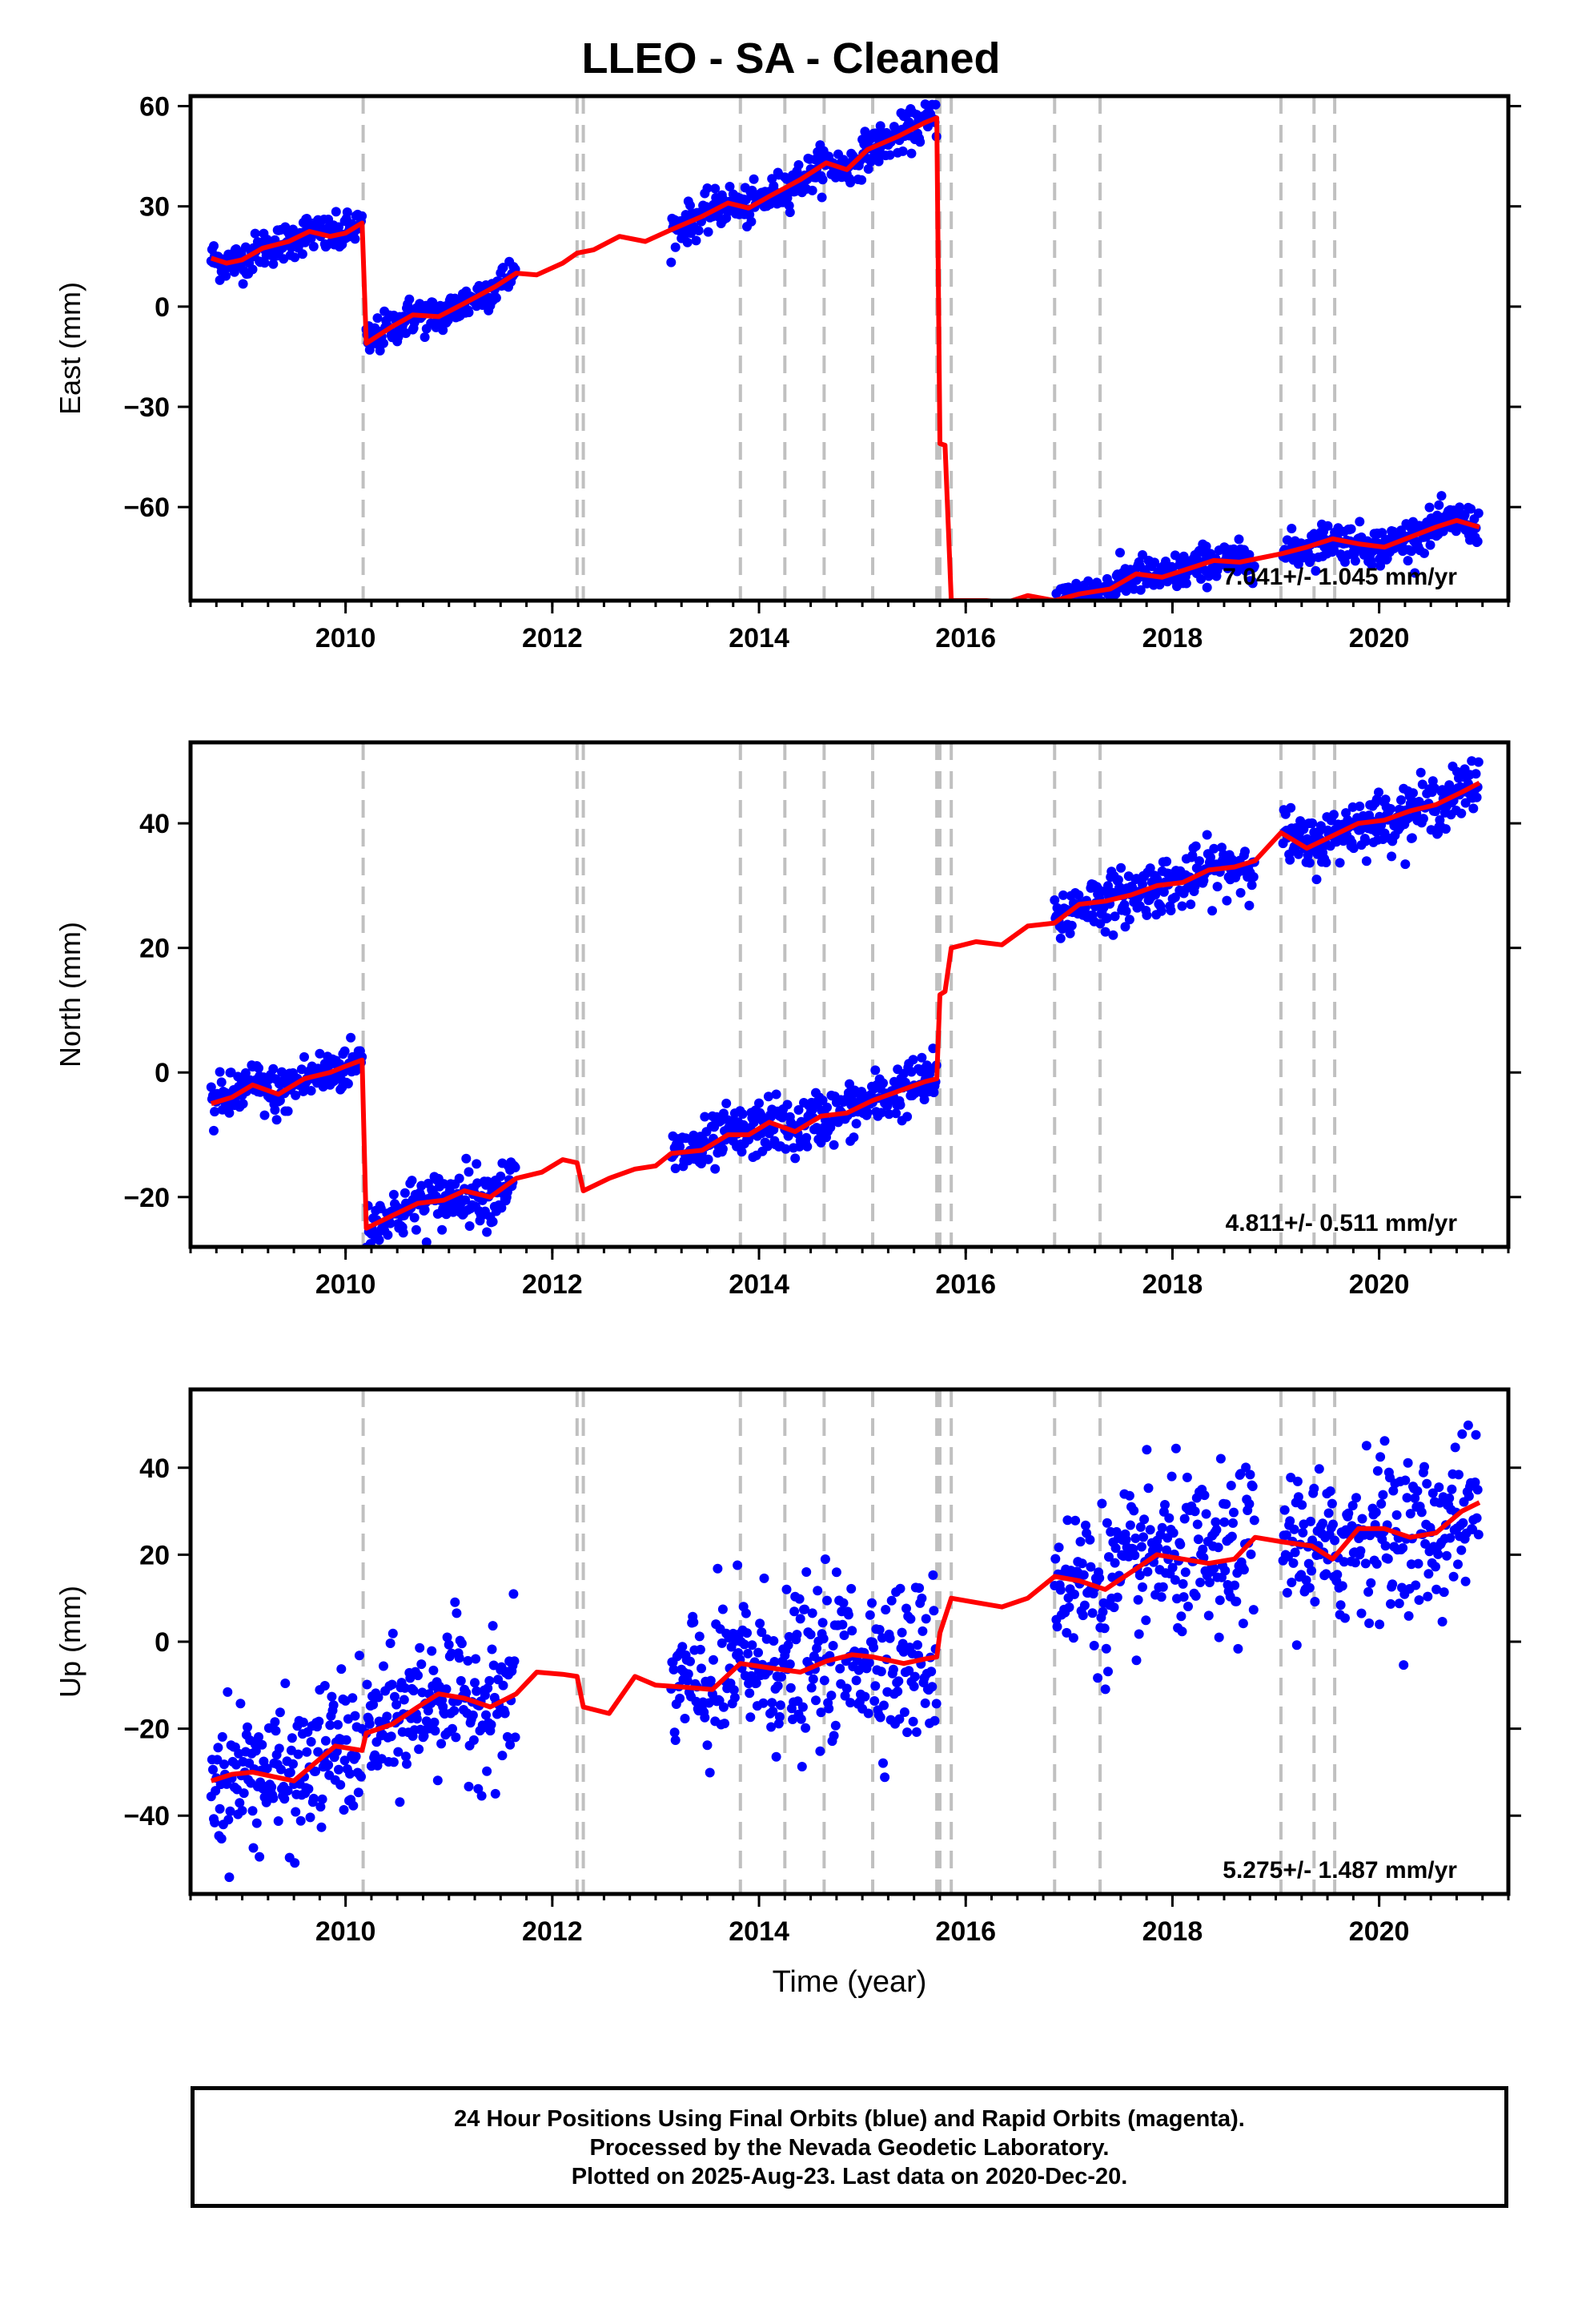  I want to click on y-tick-label: −60, so click(146, 508).